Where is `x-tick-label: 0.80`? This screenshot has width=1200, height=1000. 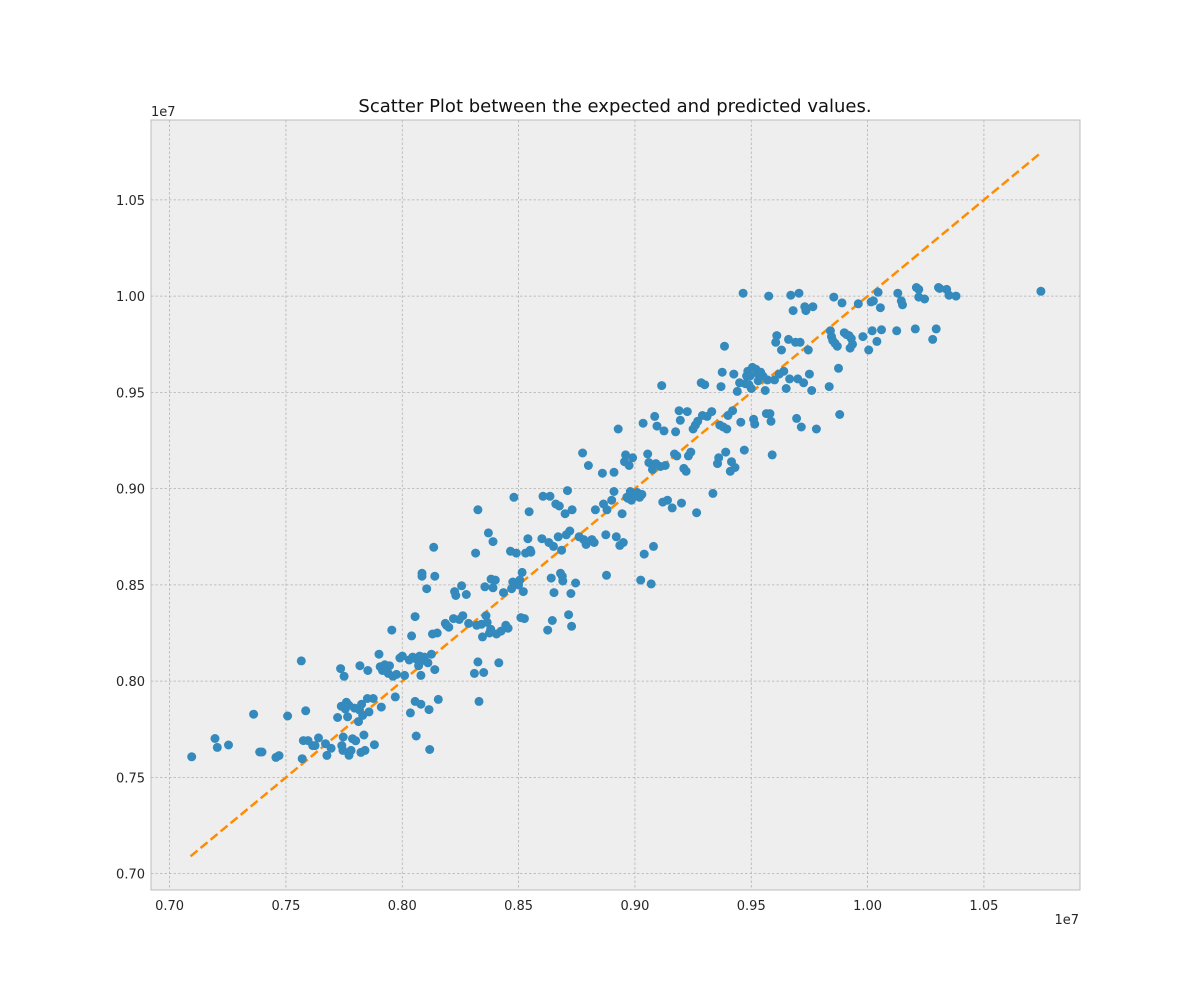 x-tick-label: 0.80 is located at coordinates (402, 906).